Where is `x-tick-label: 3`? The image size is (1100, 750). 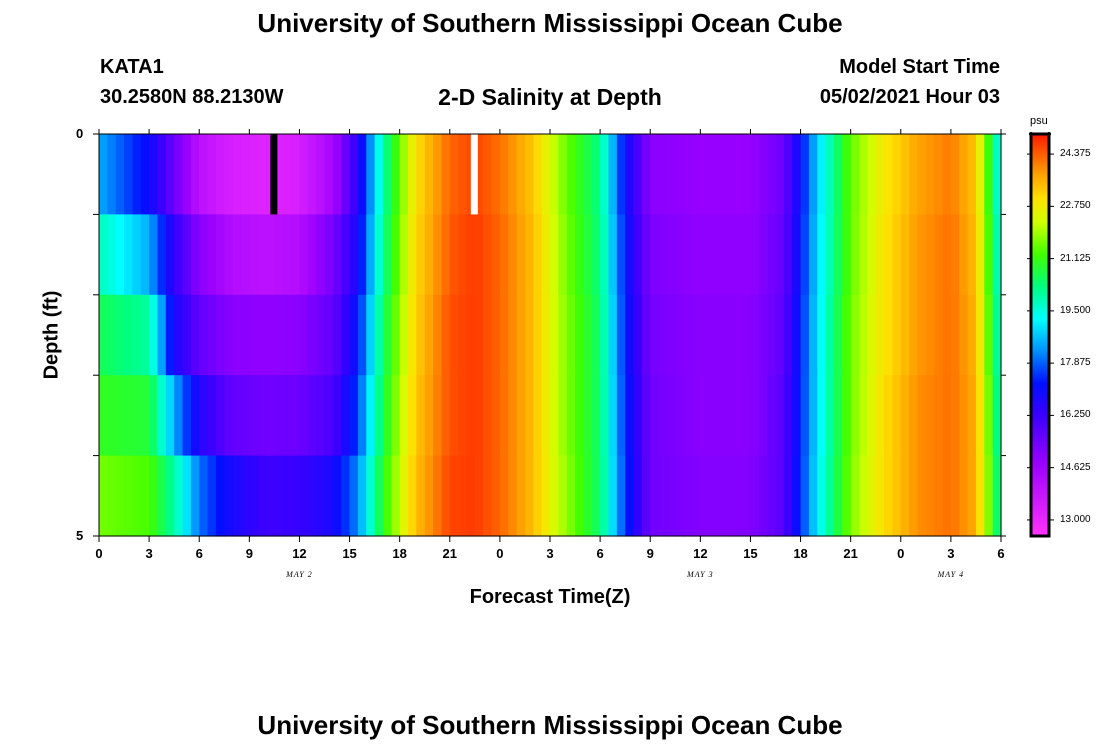 x-tick-label: 3 is located at coordinates (149, 553).